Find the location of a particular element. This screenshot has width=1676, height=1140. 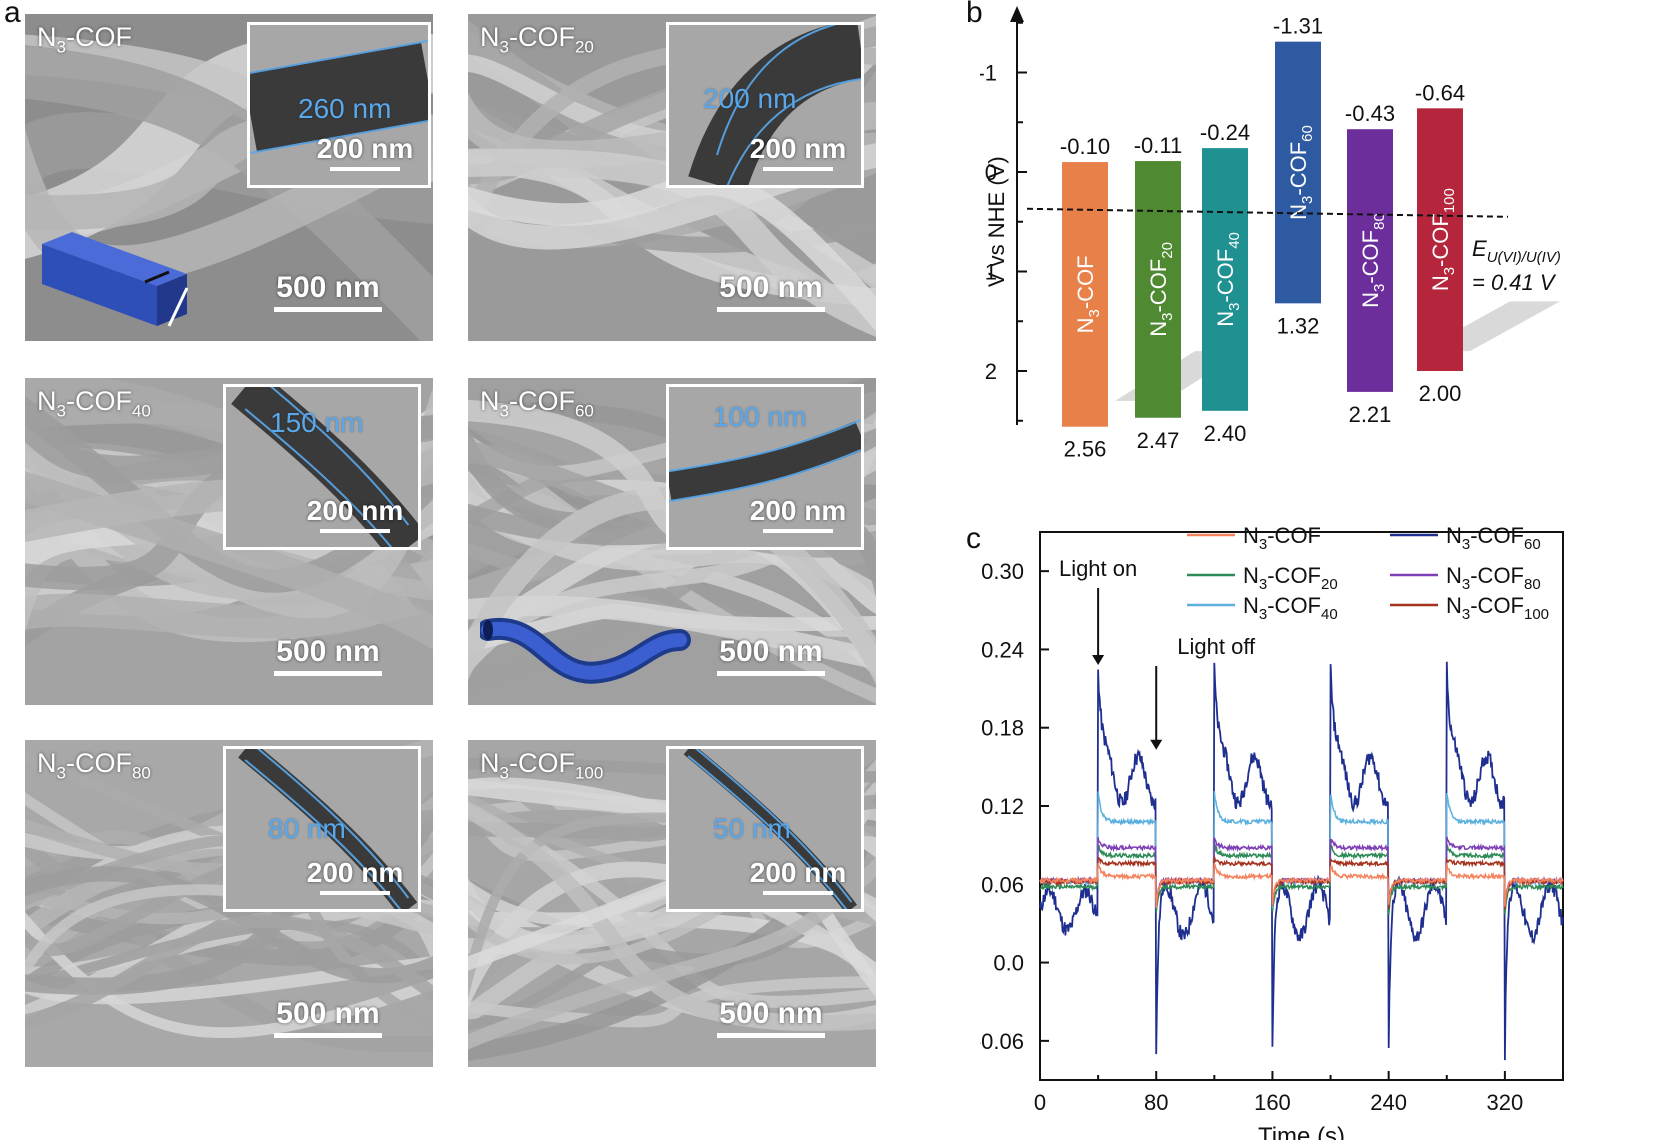

annotation-label: Light on is located at coordinates (1098, 568).